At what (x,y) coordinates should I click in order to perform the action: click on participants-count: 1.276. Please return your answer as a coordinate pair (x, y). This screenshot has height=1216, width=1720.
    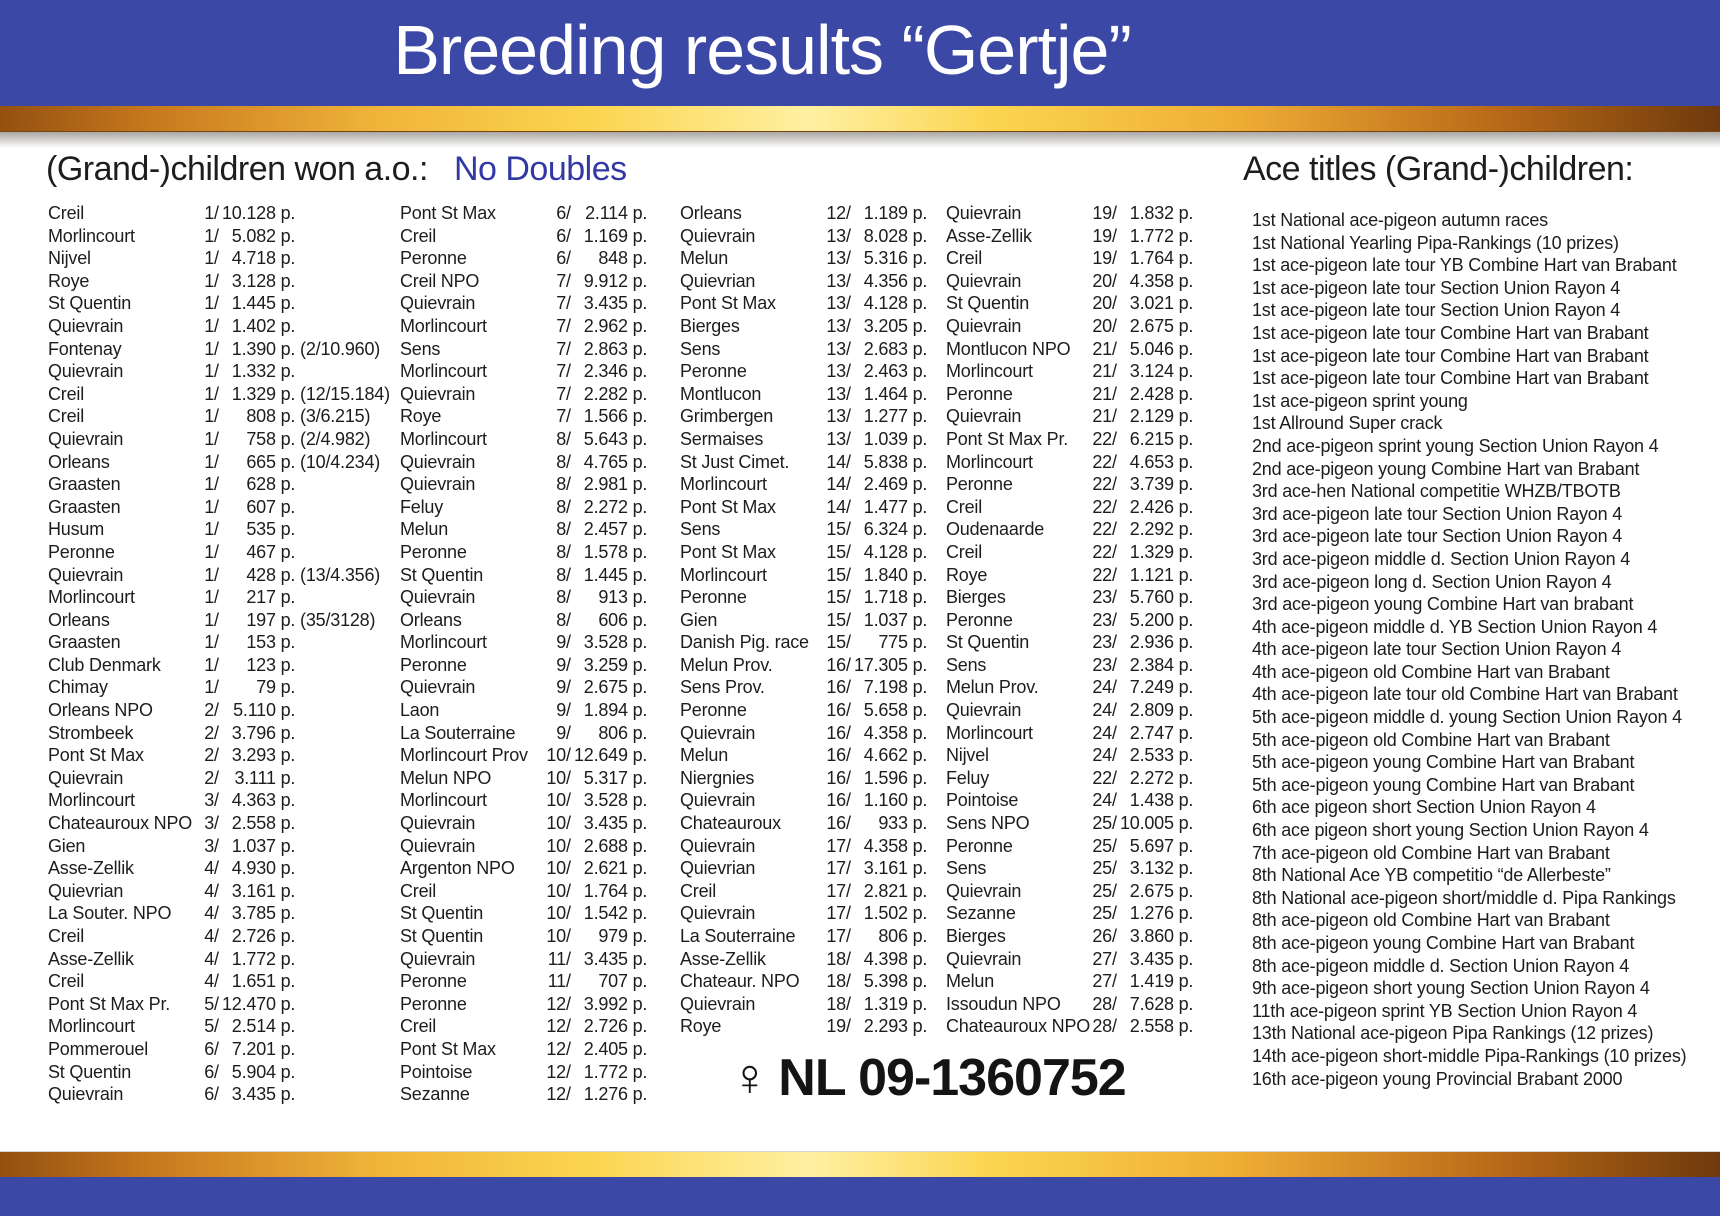
    Looking at the image, I should click on (605, 1094).